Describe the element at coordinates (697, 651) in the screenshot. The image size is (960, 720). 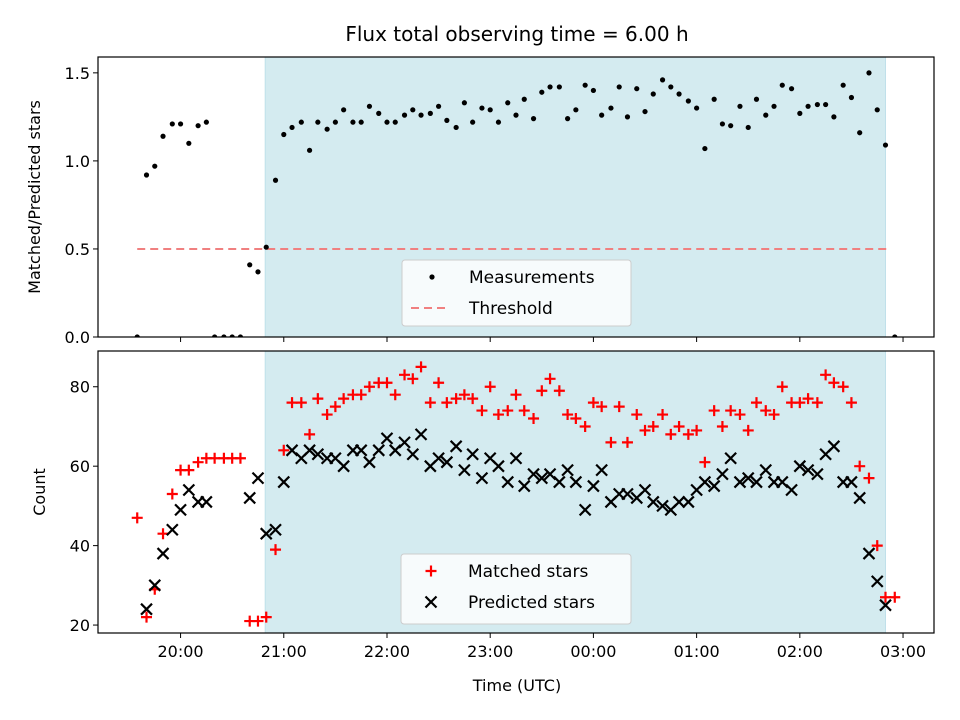
I see `x-tick-label: 01:00` at that location.